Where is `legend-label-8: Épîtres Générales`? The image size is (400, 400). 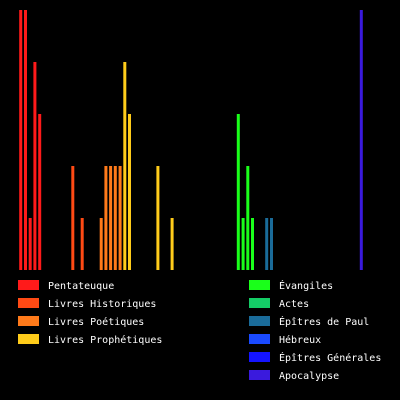
legend-label-8: Épîtres Générales is located at coordinates (330, 357).